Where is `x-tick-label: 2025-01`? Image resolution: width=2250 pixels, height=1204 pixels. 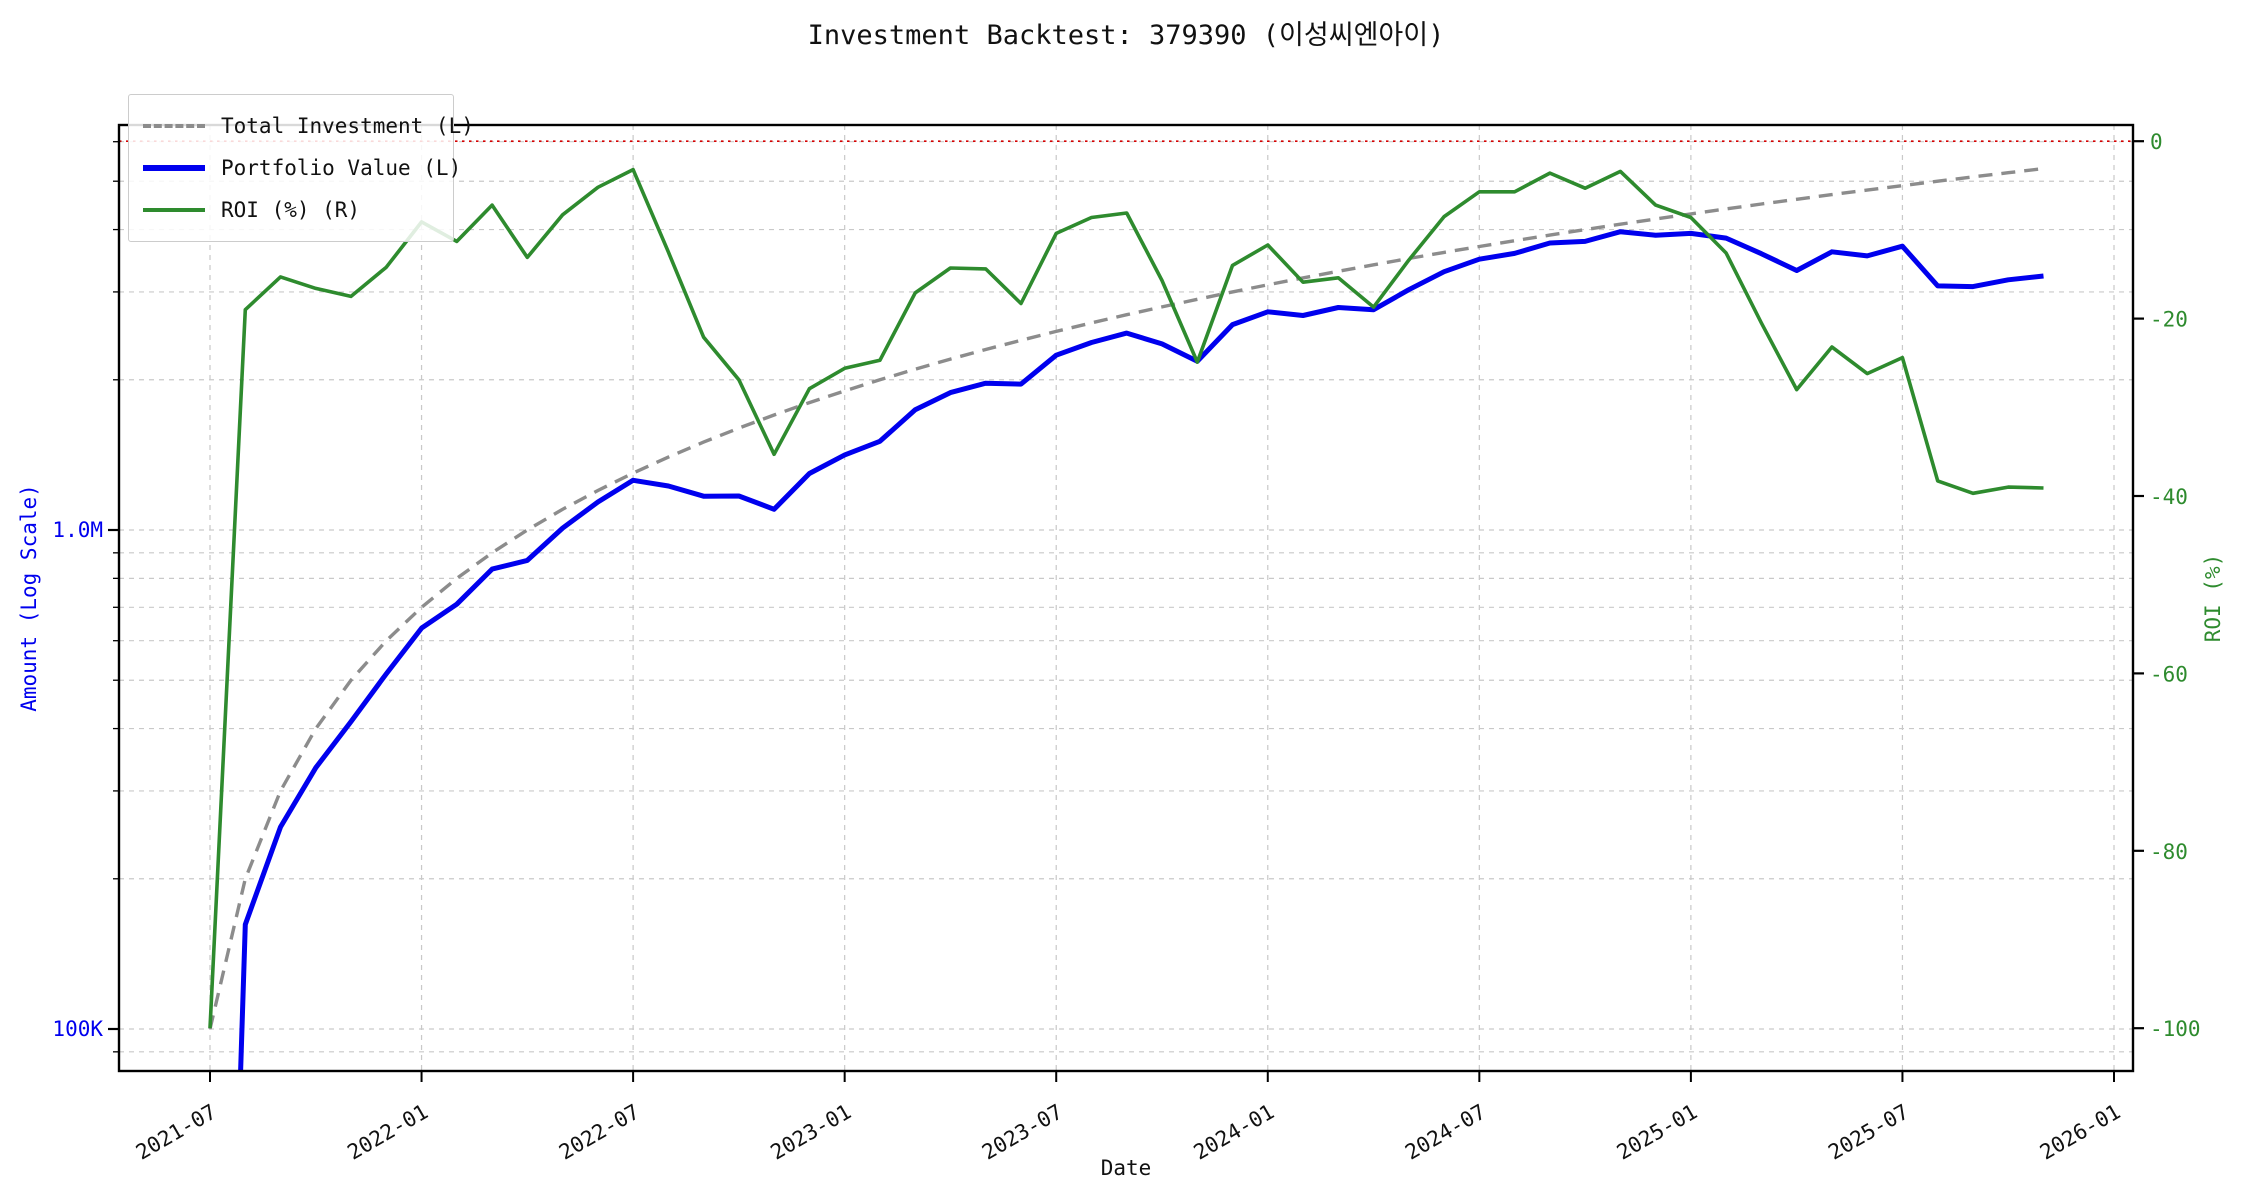
x-tick-label: 2025-01 is located at coordinates (1657, 1132).